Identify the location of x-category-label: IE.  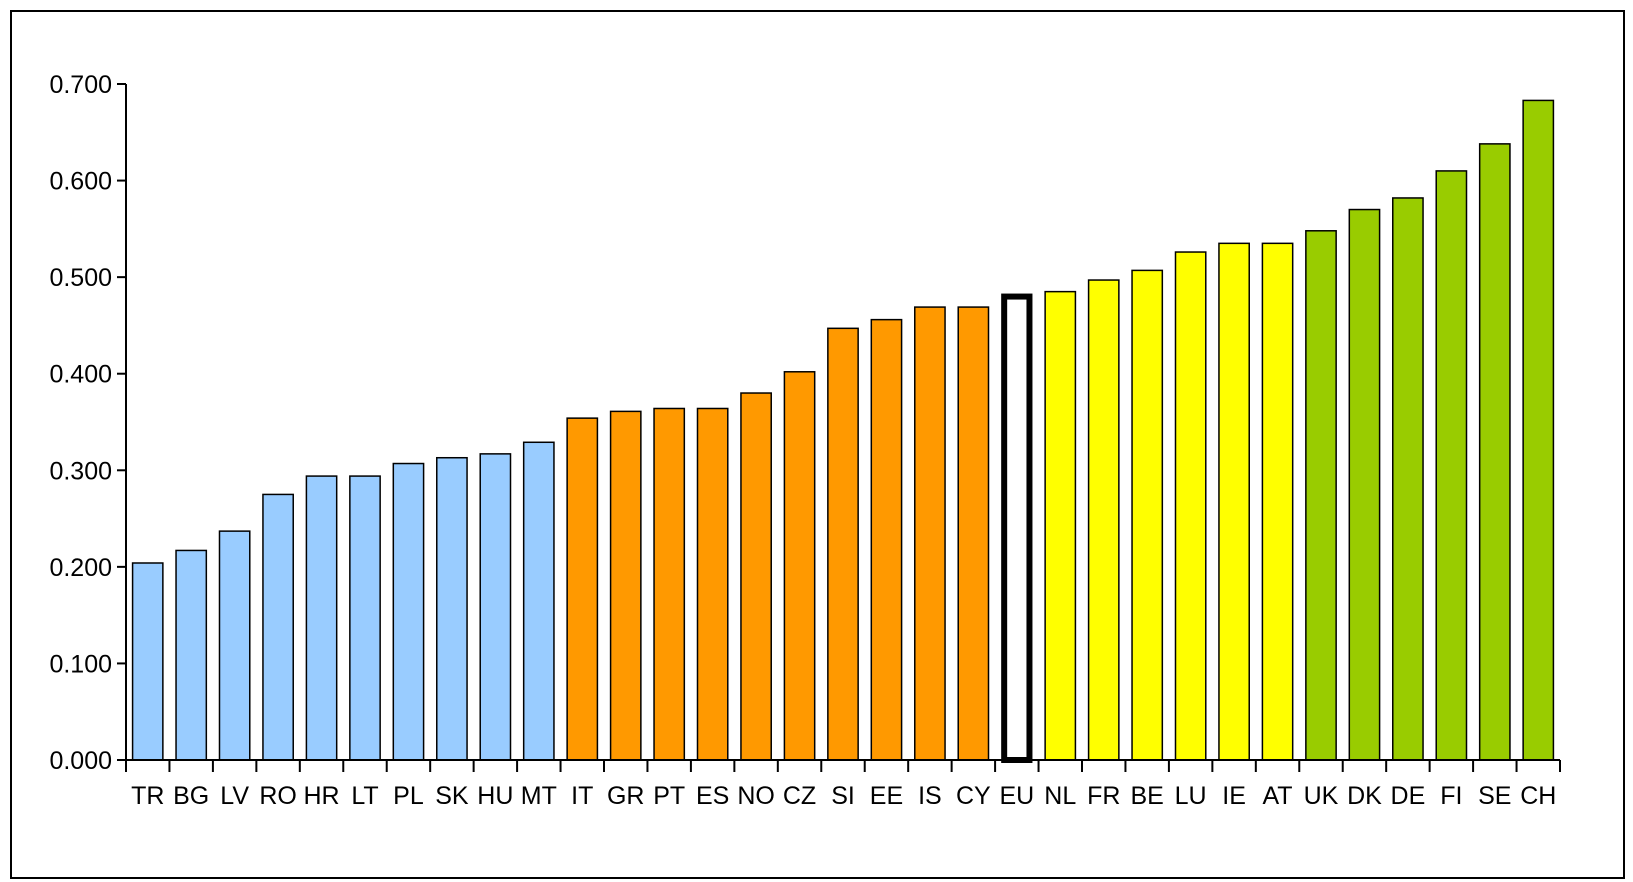
(1234, 796).